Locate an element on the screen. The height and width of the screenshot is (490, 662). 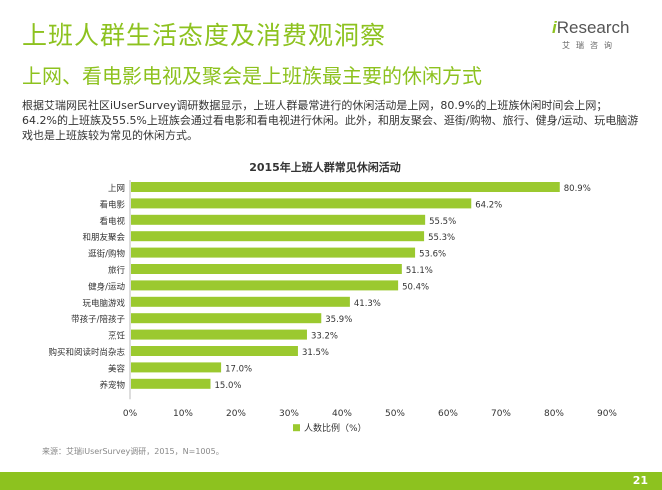
category-label: 购买和阅读时尚杂志 is located at coordinates (86, 352).